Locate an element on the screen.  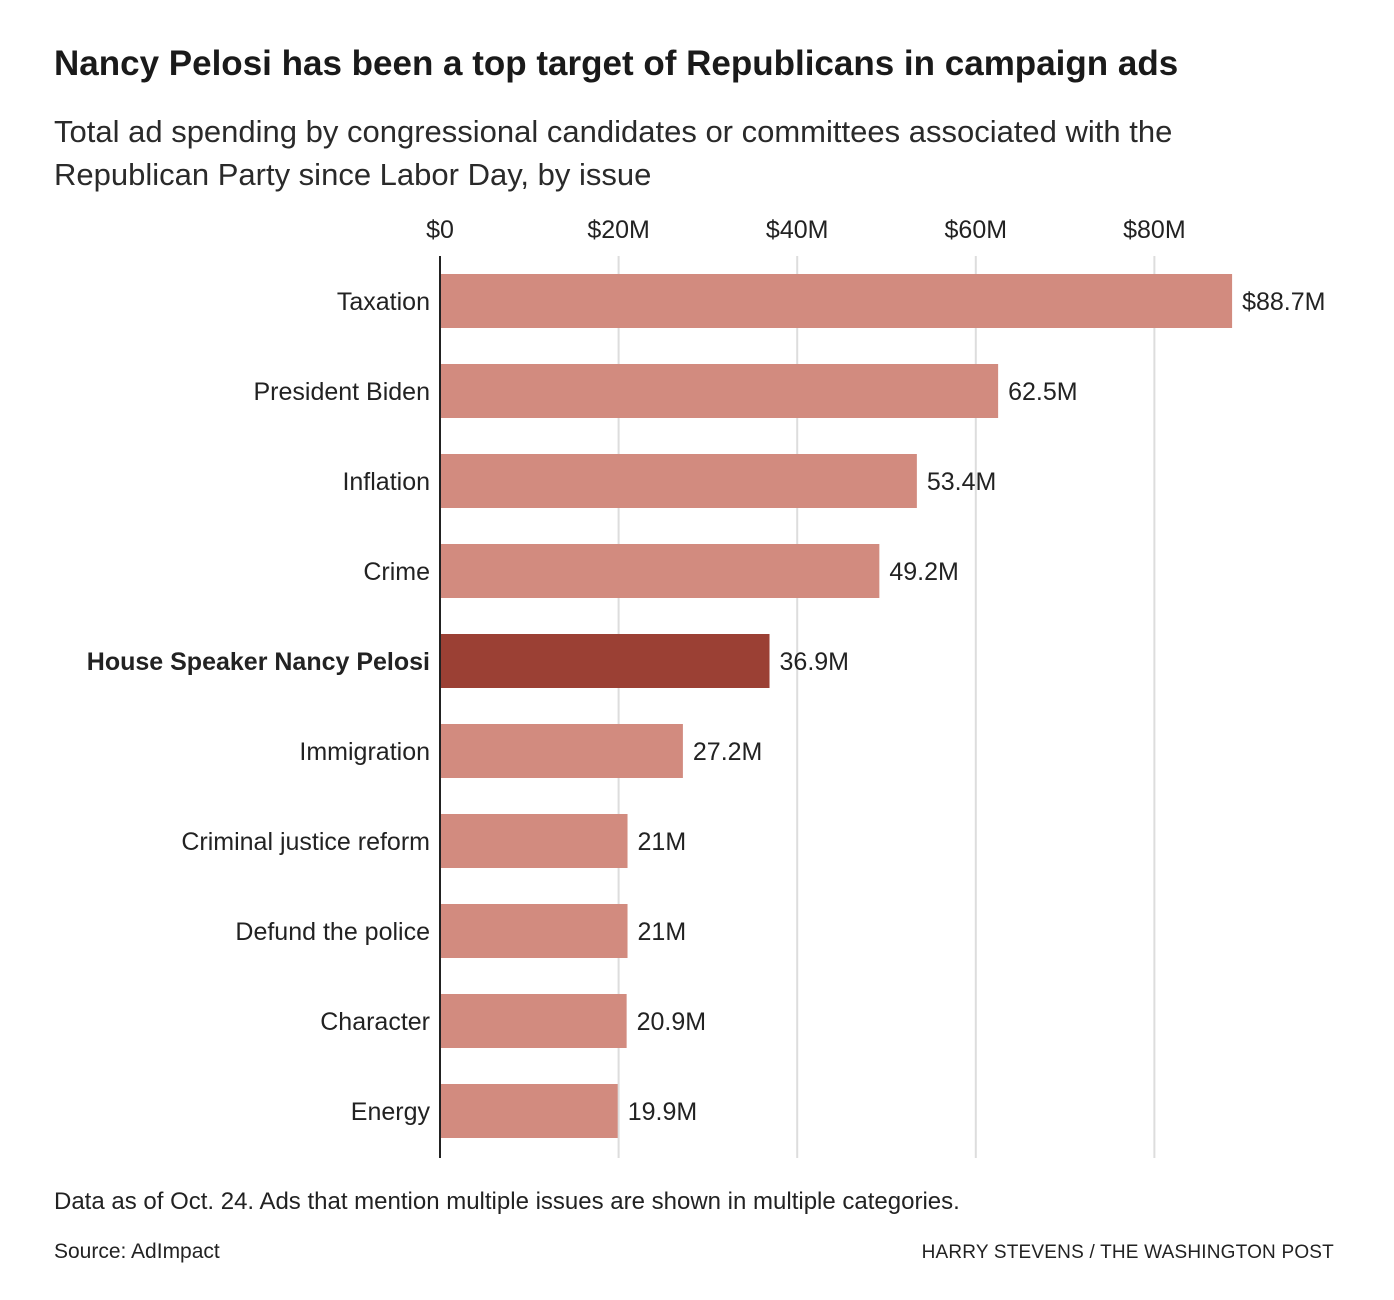
value-label: 20.9M is located at coordinates (671, 1022).